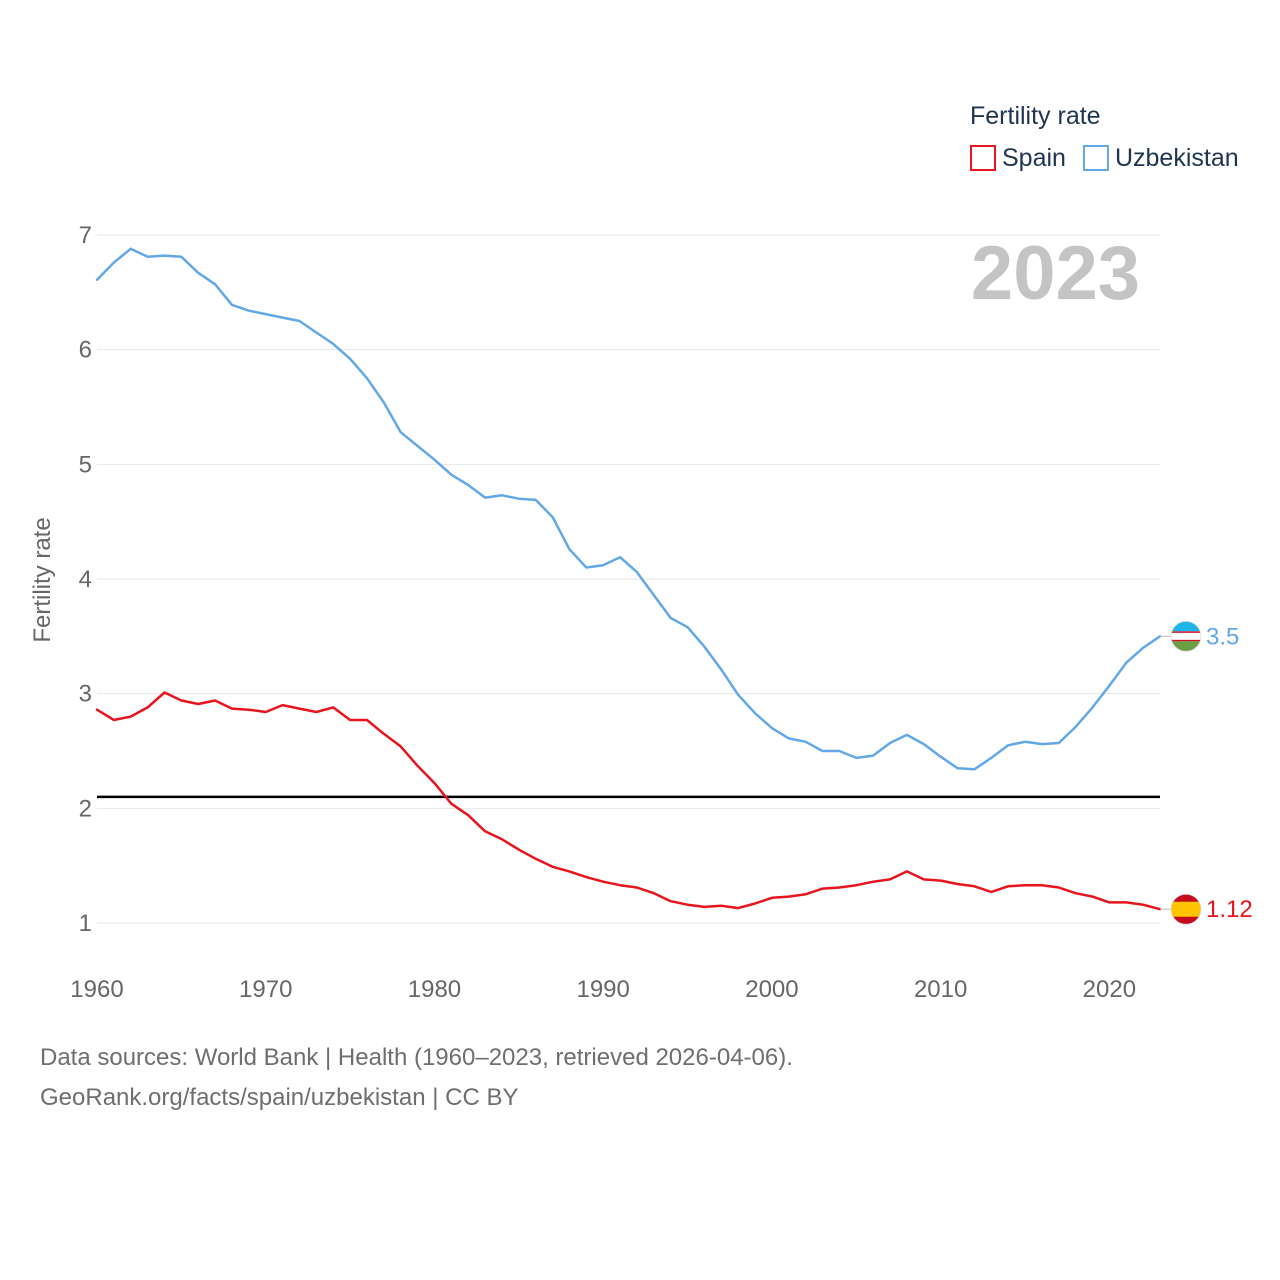 This screenshot has width=1280, height=1280. I want to click on legend-label: Uzbekistan, so click(1177, 158).